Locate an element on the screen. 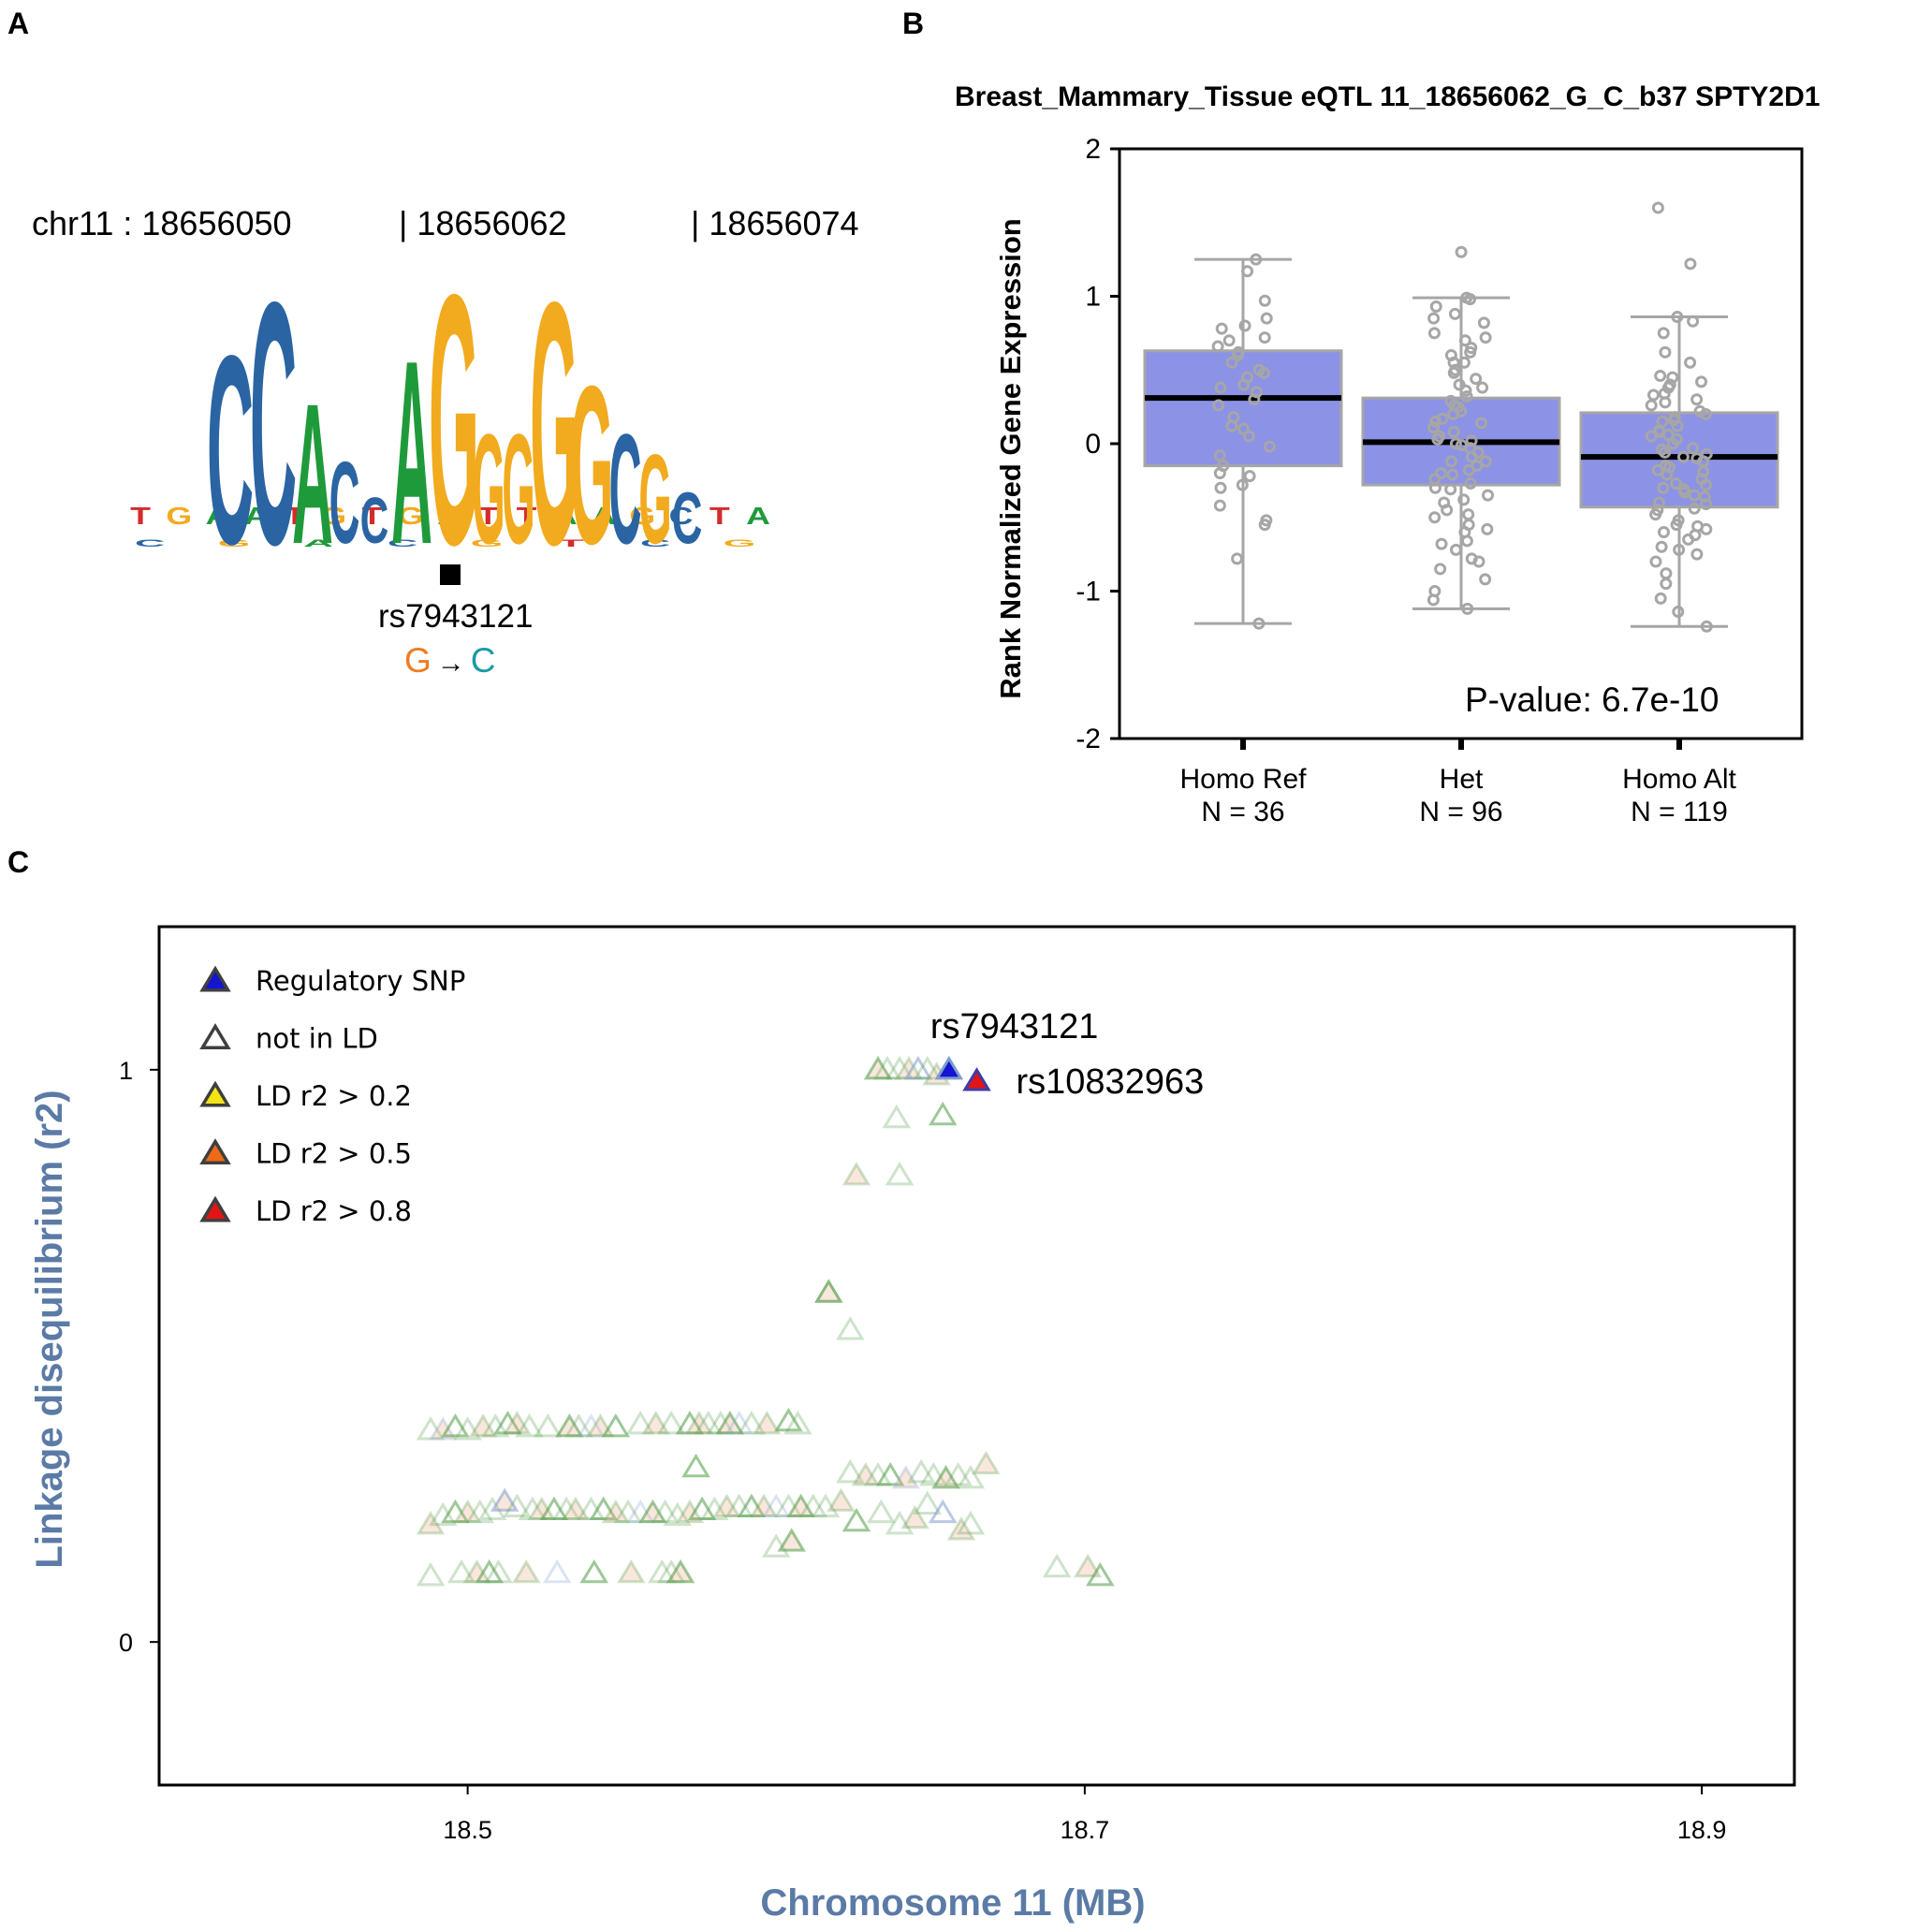  x-tick-n-label: N = 36 is located at coordinates (1242, 812).